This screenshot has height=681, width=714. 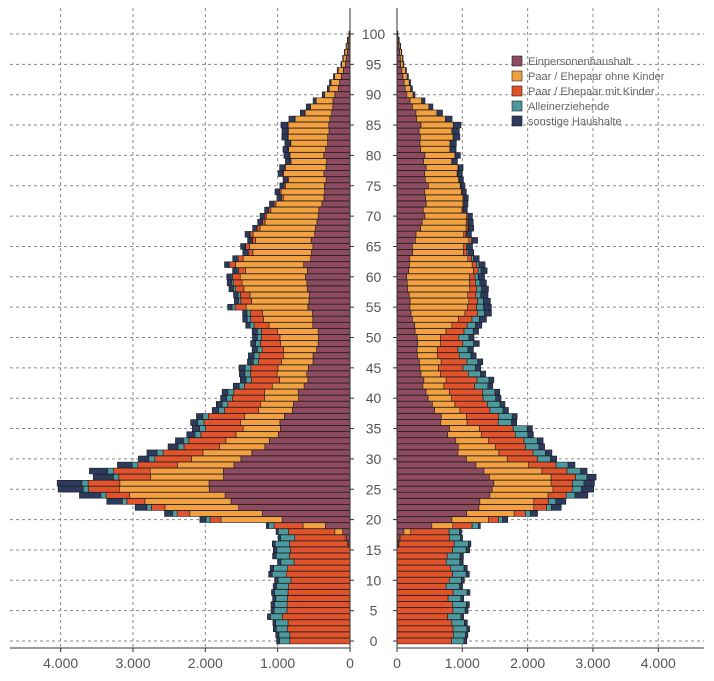 What do you see at coordinates (517, 91) in the screenshot?
I see `legend-swatch` at bounding box center [517, 91].